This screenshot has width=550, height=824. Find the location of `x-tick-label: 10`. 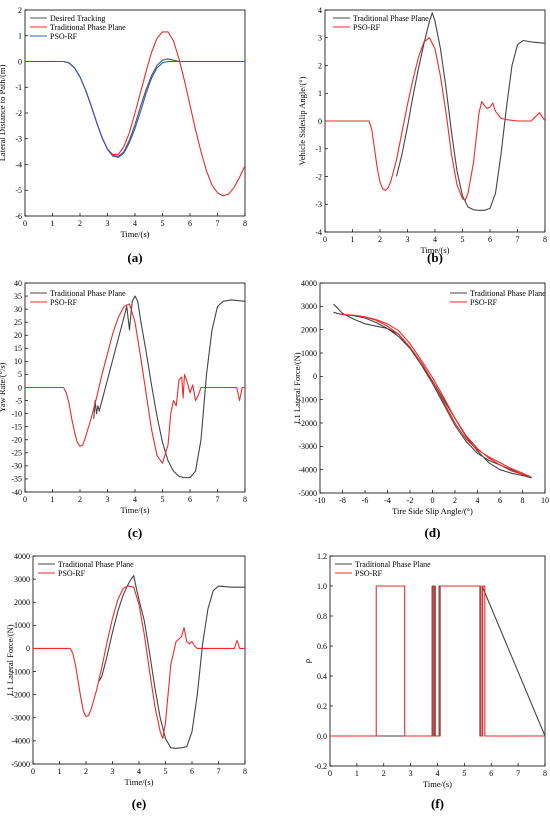

x-tick-label: 10 is located at coordinates (545, 500).